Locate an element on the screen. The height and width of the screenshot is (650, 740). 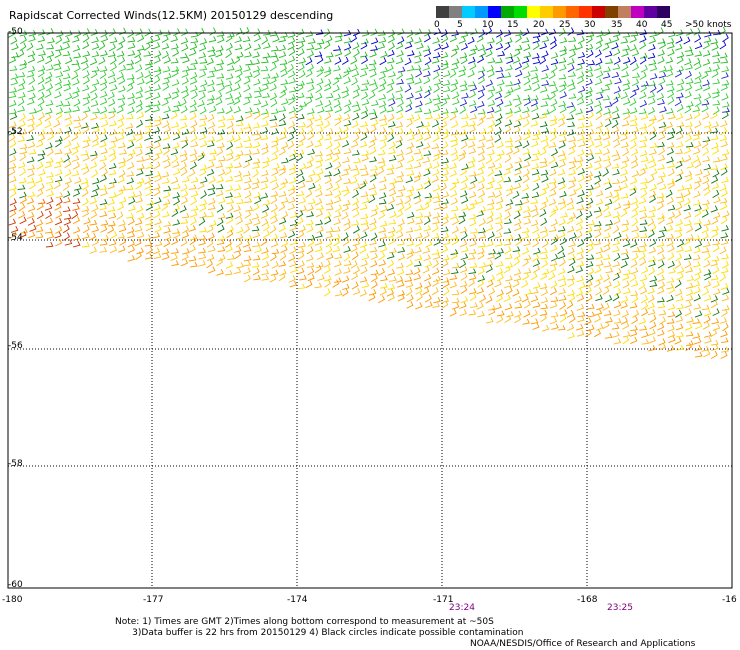
wind-speed-colorbar is located at coordinates (553, 12).